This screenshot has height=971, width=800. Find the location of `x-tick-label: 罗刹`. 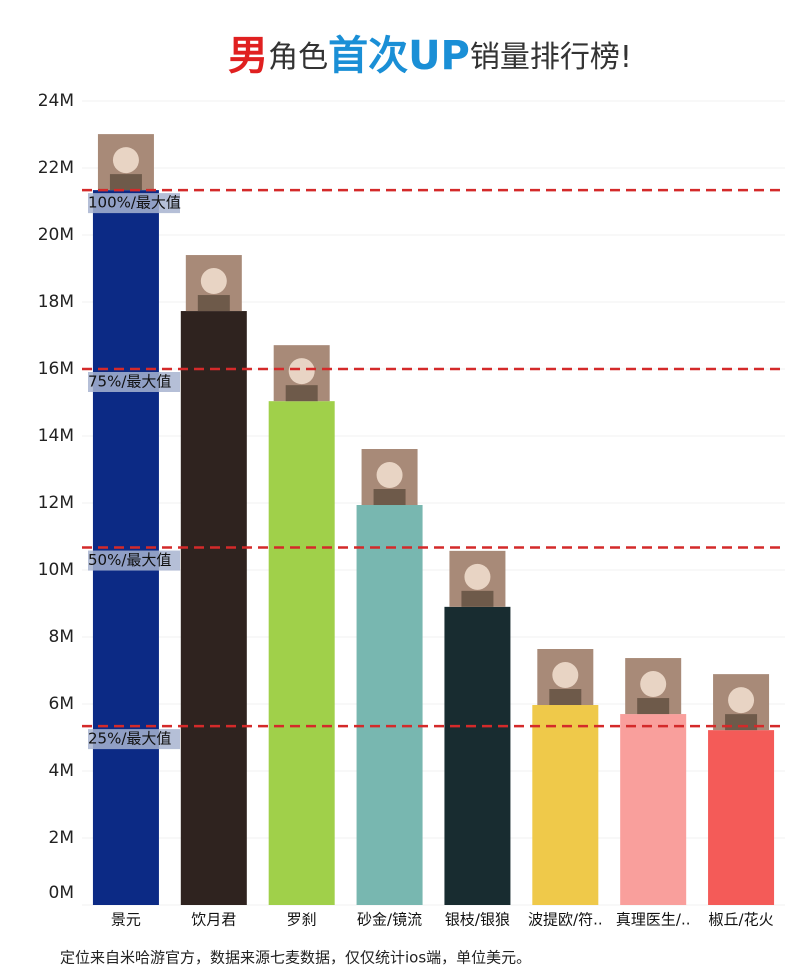

x-tick-label: 罗刹 is located at coordinates (302, 920).